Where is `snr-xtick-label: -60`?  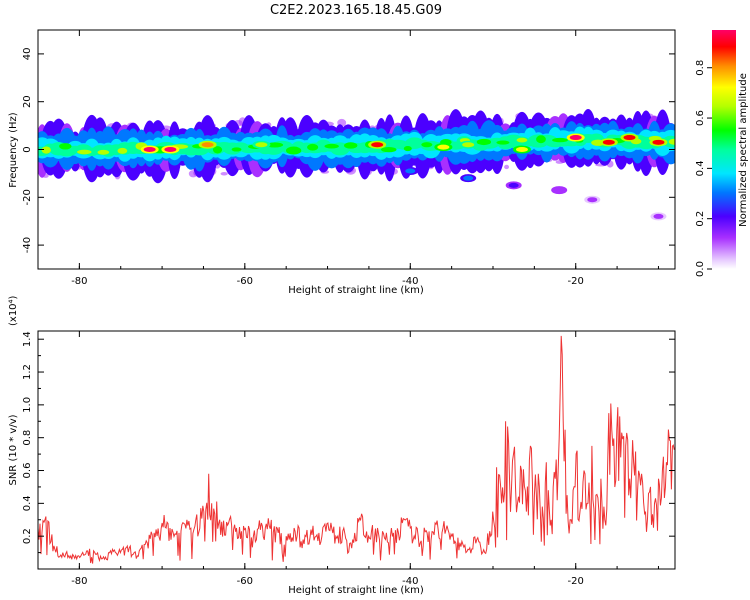
snr-xtick-label: -60 is located at coordinates (245, 581).